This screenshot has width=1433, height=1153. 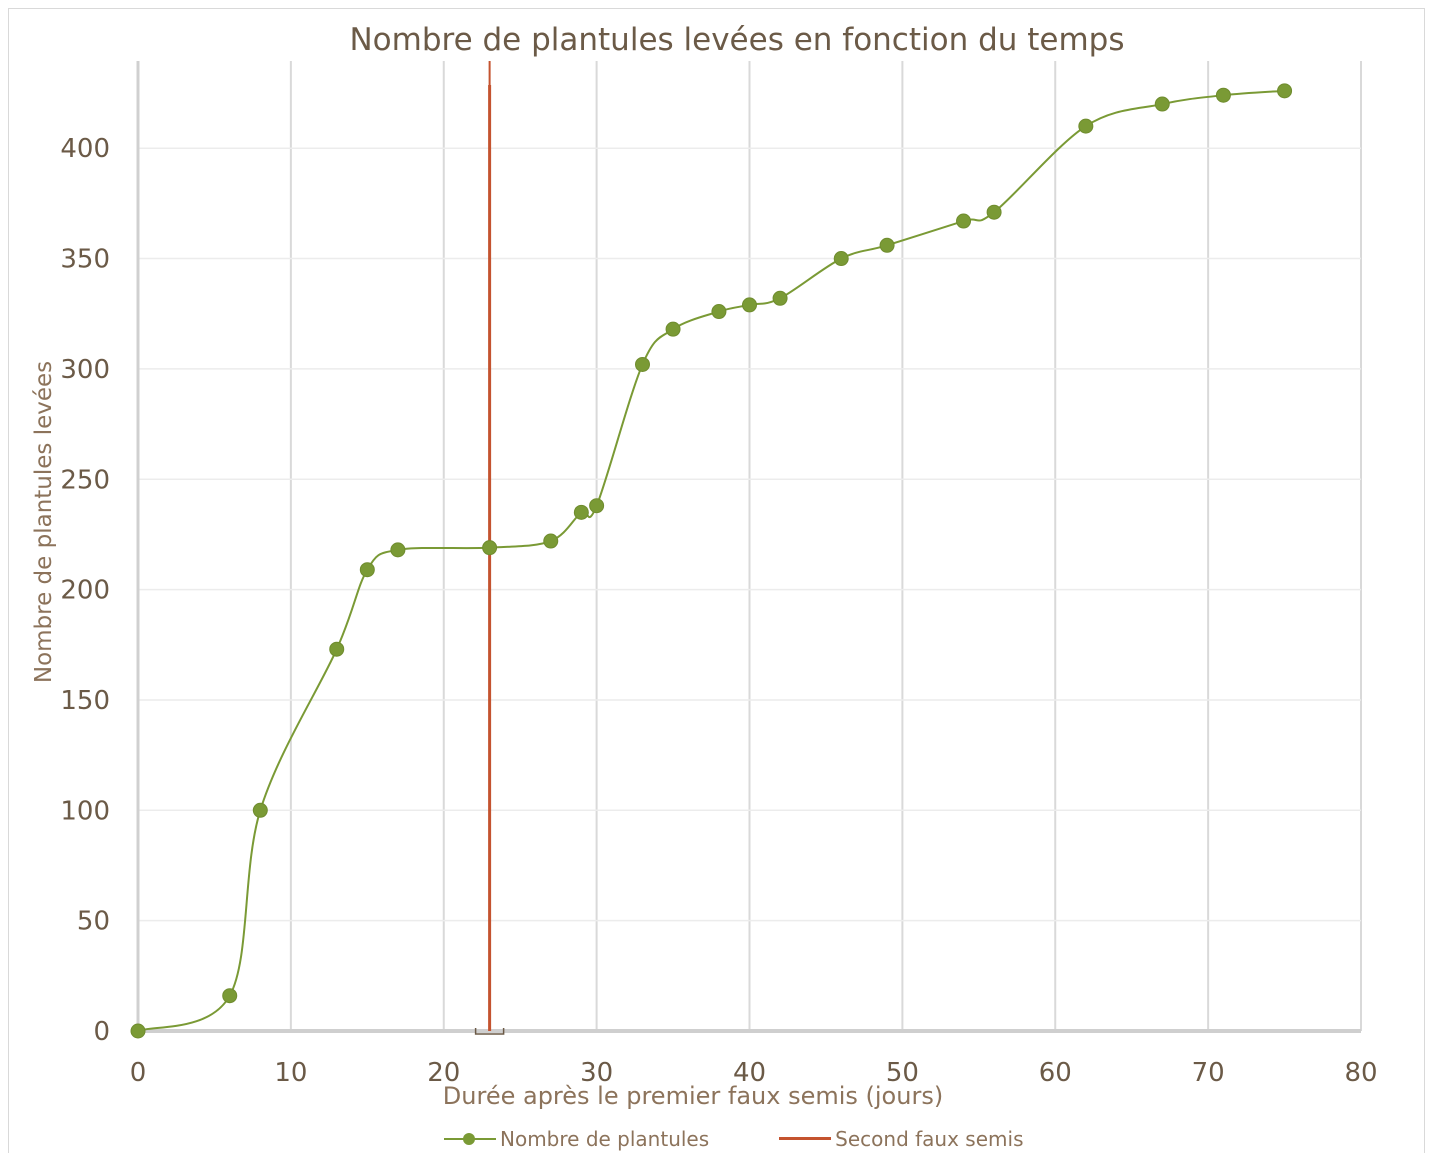 I want to click on x-tick-label: 30, so click(x=596, y=1073).